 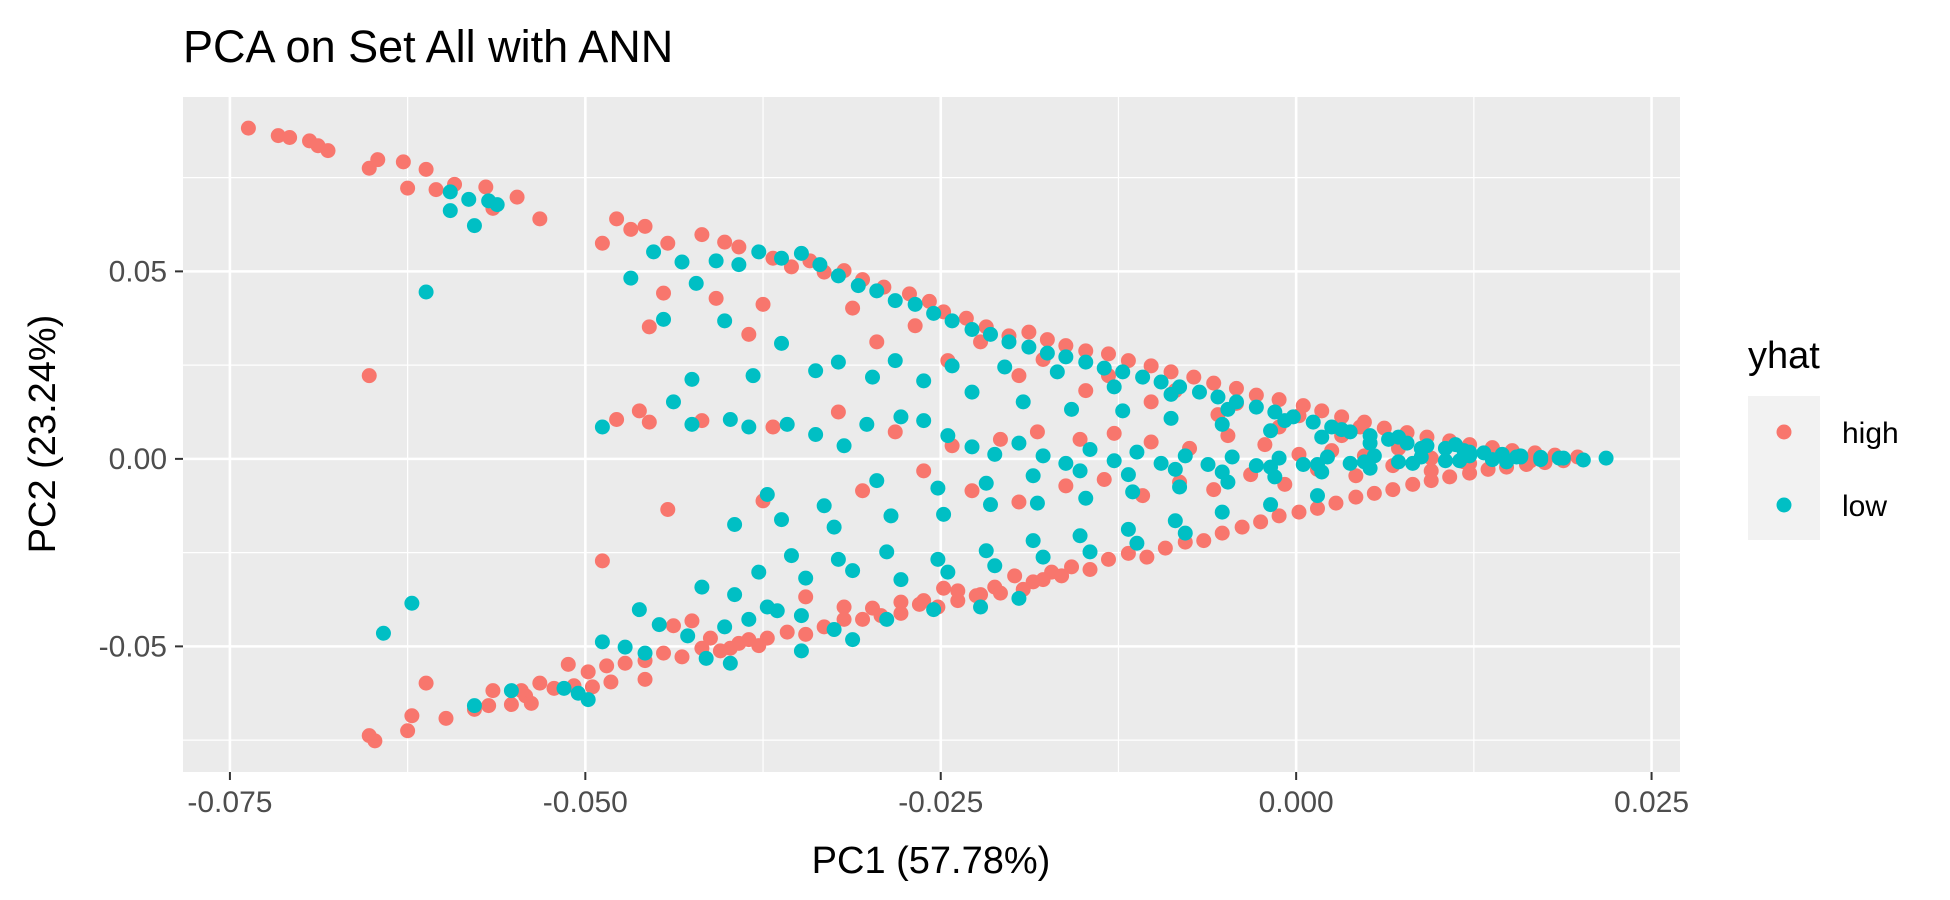 What do you see at coordinates (940, 802) in the screenshot?
I see `x-tick-label: -0.025` at bounding box center [940, 802].